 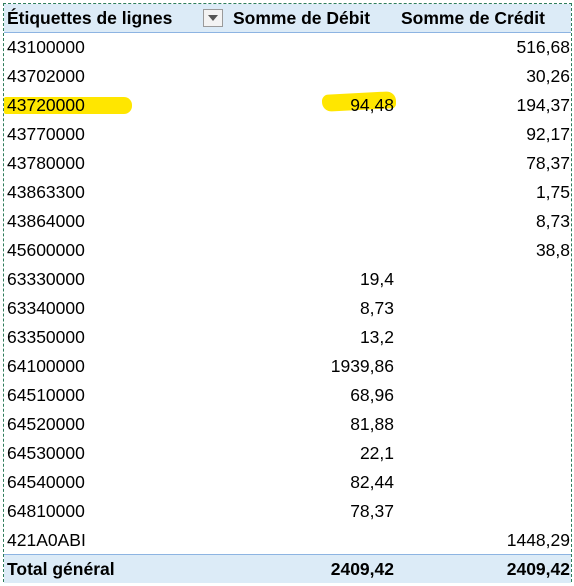 What do you see at coordinates (548, 76) in the screenshot?
I see `credit-cell: 30,26` at bounding box center [548, 76].